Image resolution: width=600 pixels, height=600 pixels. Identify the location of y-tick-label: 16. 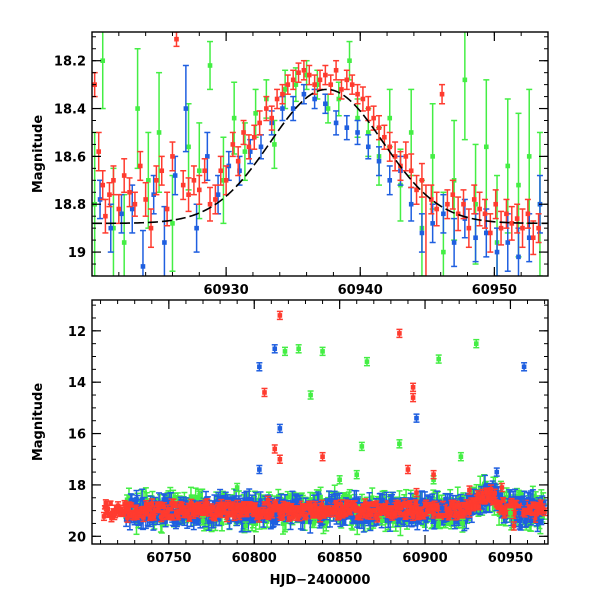
(77, 435).